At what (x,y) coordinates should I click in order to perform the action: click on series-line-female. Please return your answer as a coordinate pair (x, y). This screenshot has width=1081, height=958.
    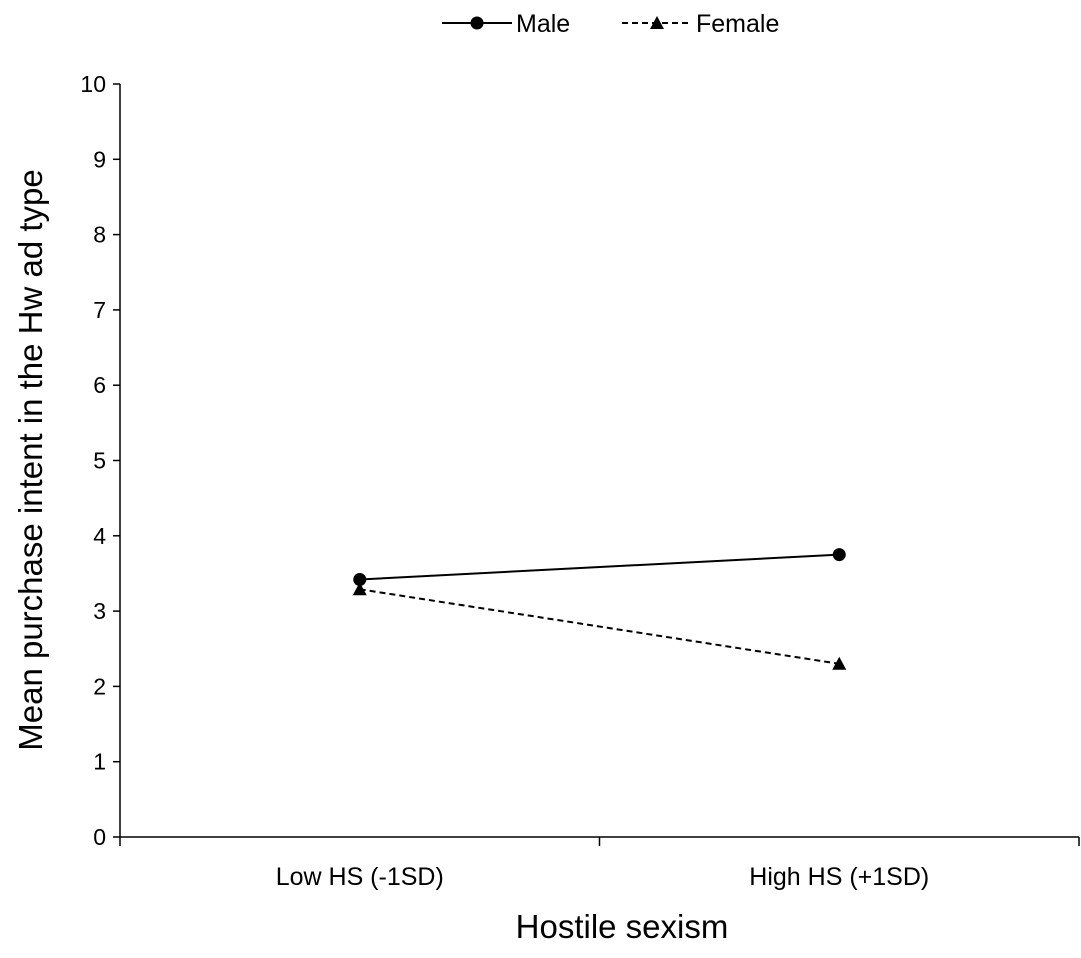
    Looking at the image, I should click on (599, 626).